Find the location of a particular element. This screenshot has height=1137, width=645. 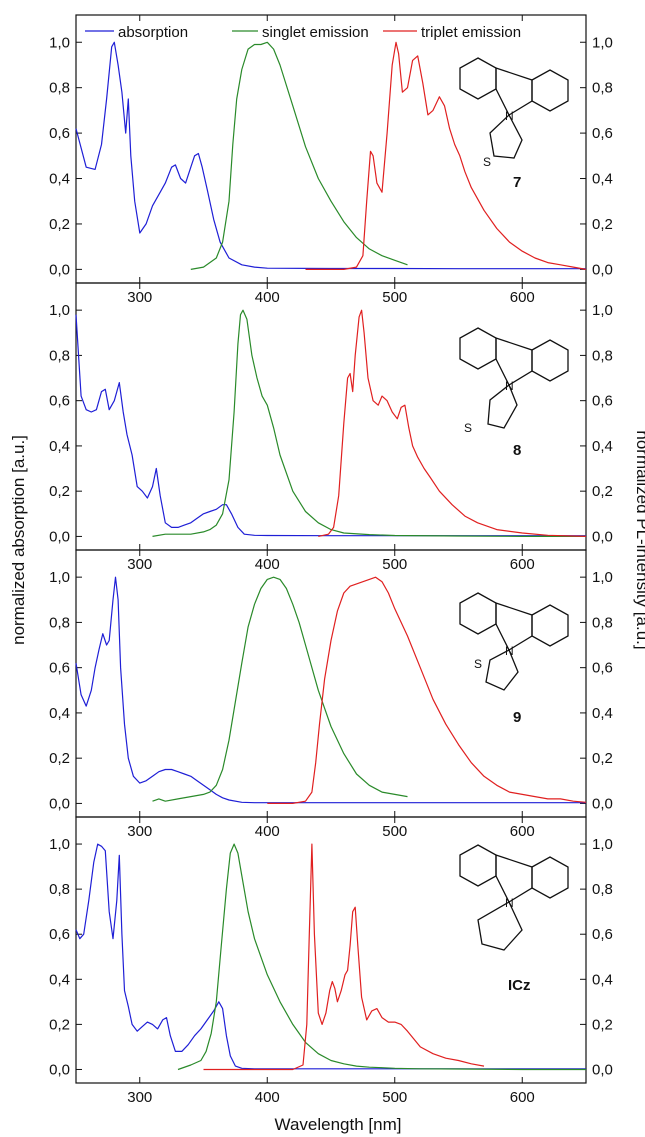

molecule-ICz-structure: N is located at coordinates (514, 897).